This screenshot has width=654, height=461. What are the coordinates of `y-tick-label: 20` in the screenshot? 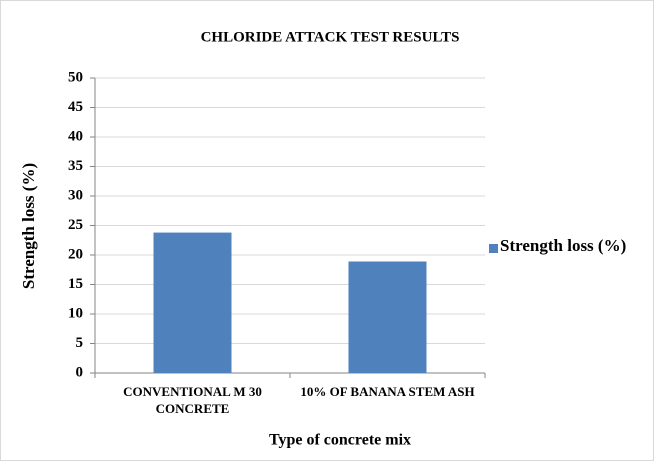 It's located at (75, 254).